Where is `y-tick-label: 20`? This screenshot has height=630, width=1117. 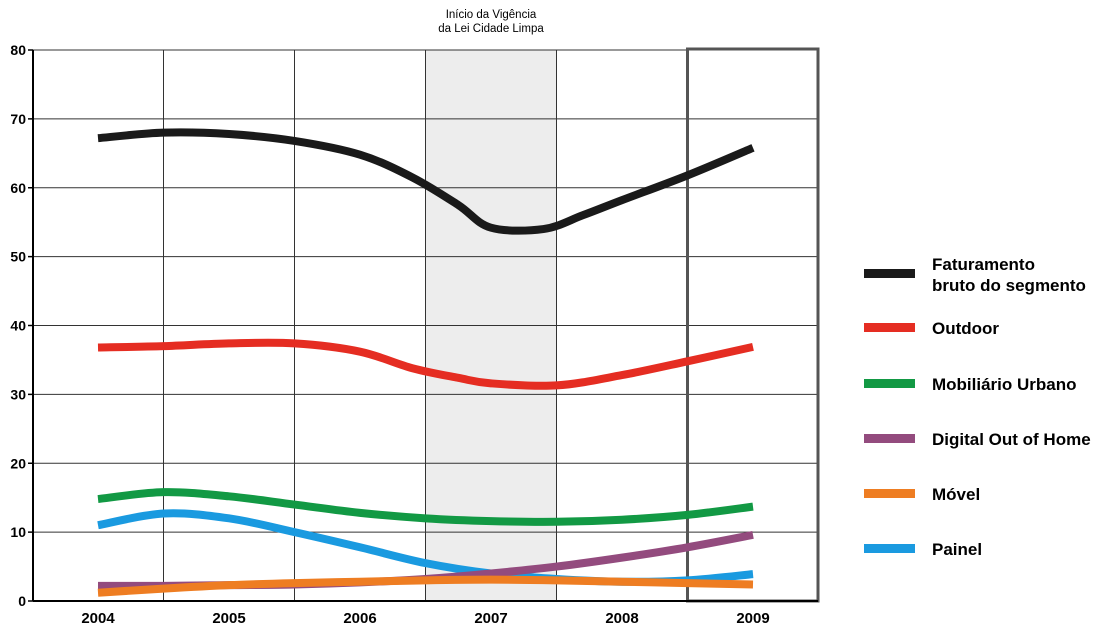 y-tick-label: 20 is located at coordinates (18, 463).